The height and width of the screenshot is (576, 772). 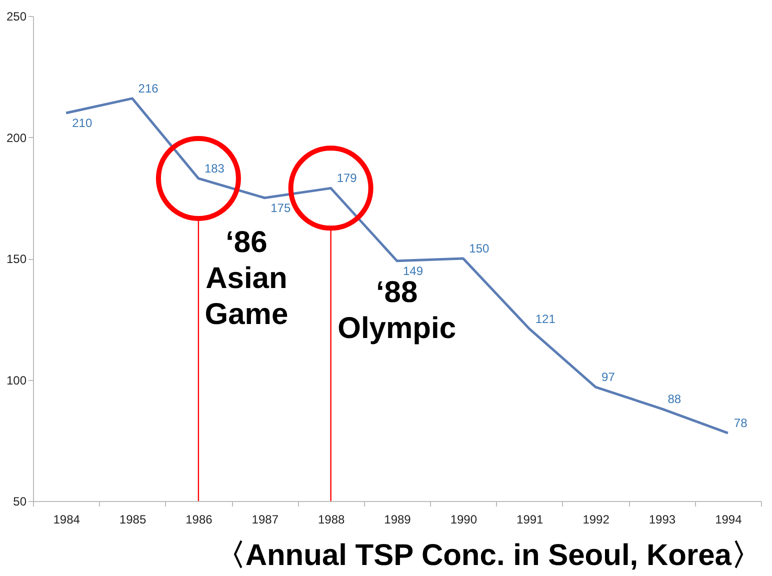 I want to click on x-tick-label: 1984, so click(x=66, y=519).